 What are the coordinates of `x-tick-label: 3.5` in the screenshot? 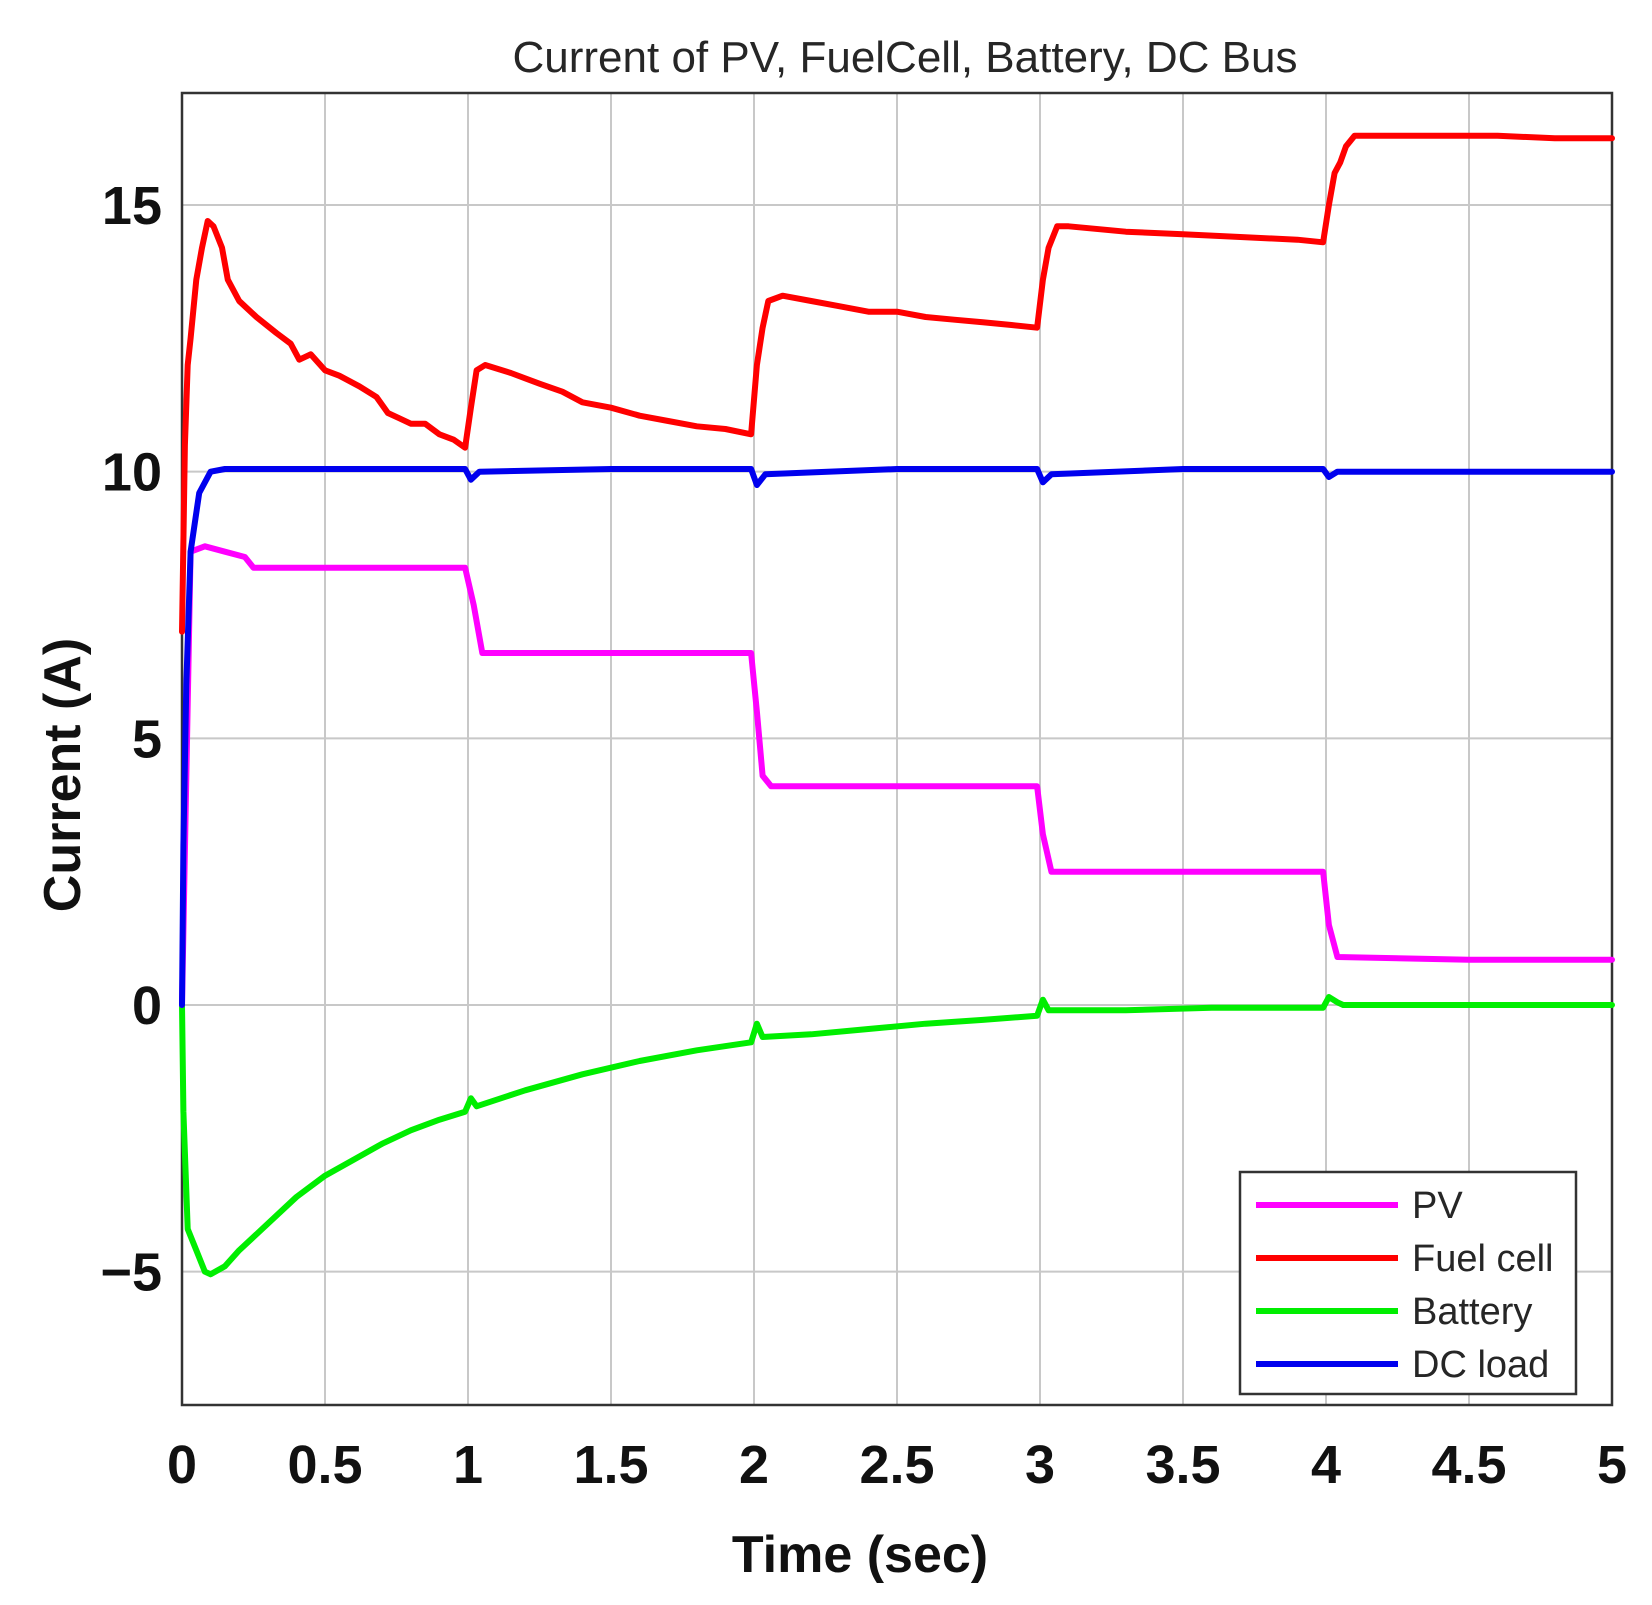 It's located at (1182, 1465).